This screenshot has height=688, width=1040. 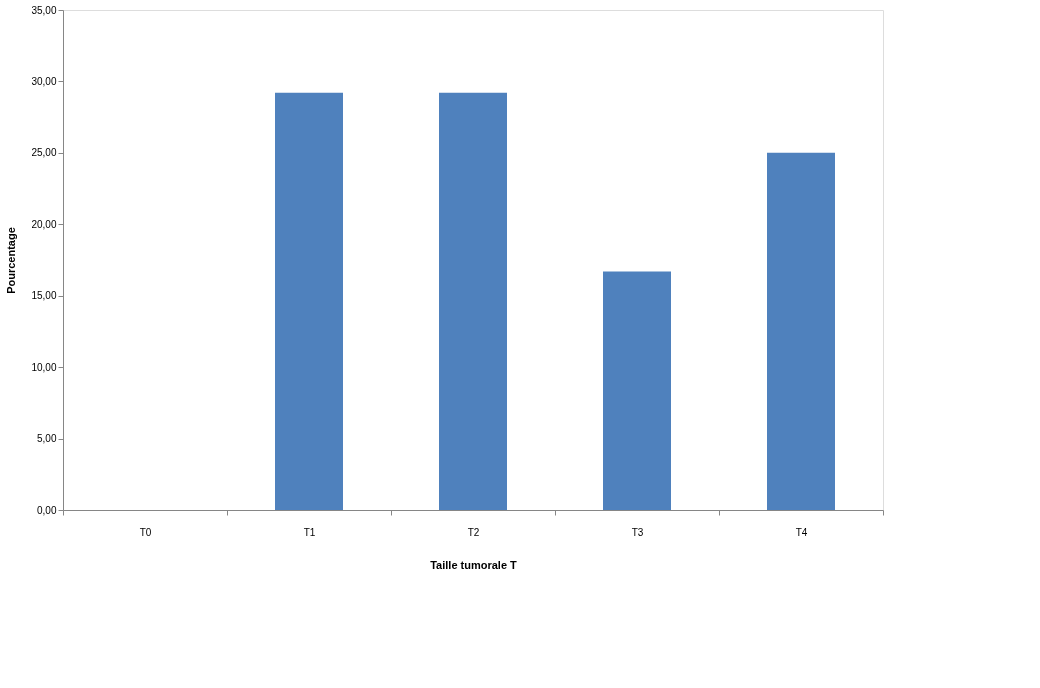 I want to click on y-tick-label: 5,00, so click(x=47, y=439).